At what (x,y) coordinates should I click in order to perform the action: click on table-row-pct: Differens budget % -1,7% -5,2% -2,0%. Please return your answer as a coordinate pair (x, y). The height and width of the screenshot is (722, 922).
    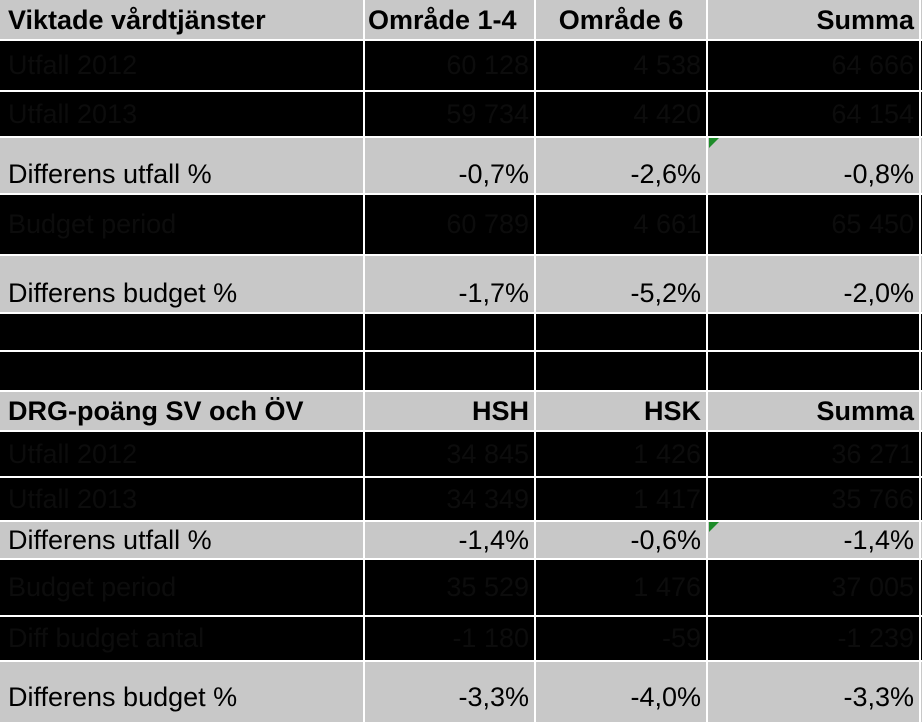
    Looking at the image, I should click on (461, 284).